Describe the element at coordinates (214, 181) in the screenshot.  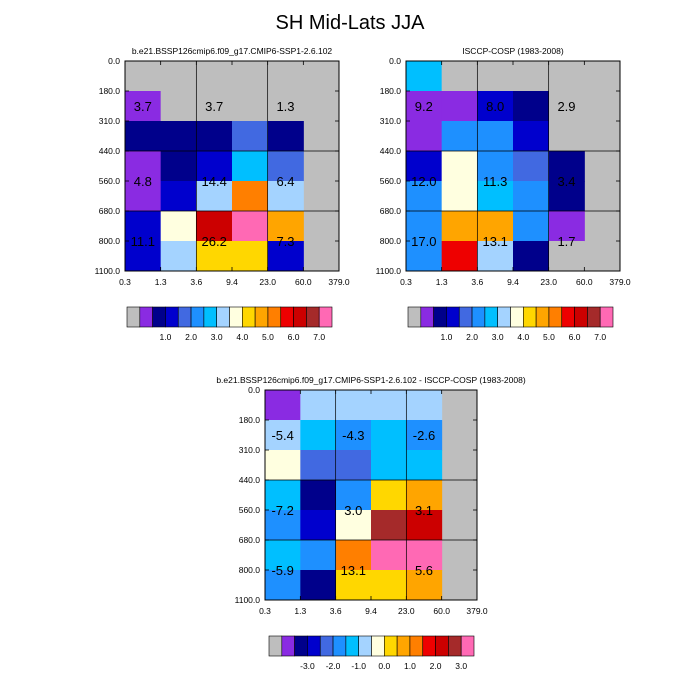
I see `data-label: 14.4` at that location.